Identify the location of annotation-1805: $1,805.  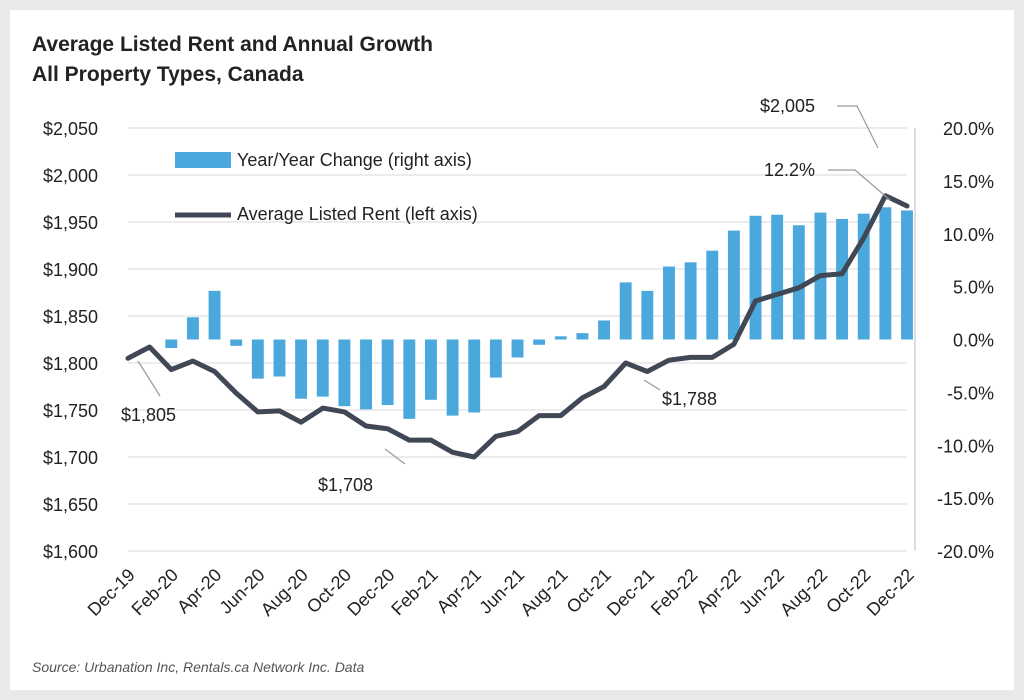
(148, 415).